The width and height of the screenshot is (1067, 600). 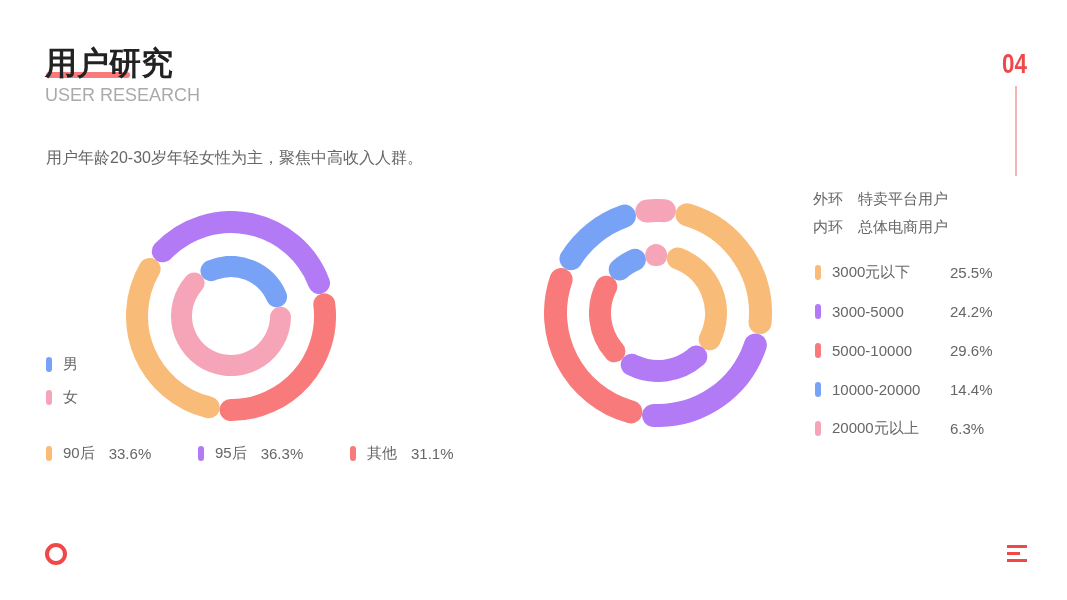 I want to click on data-label: 24.2%, so click(x=971, y=311).